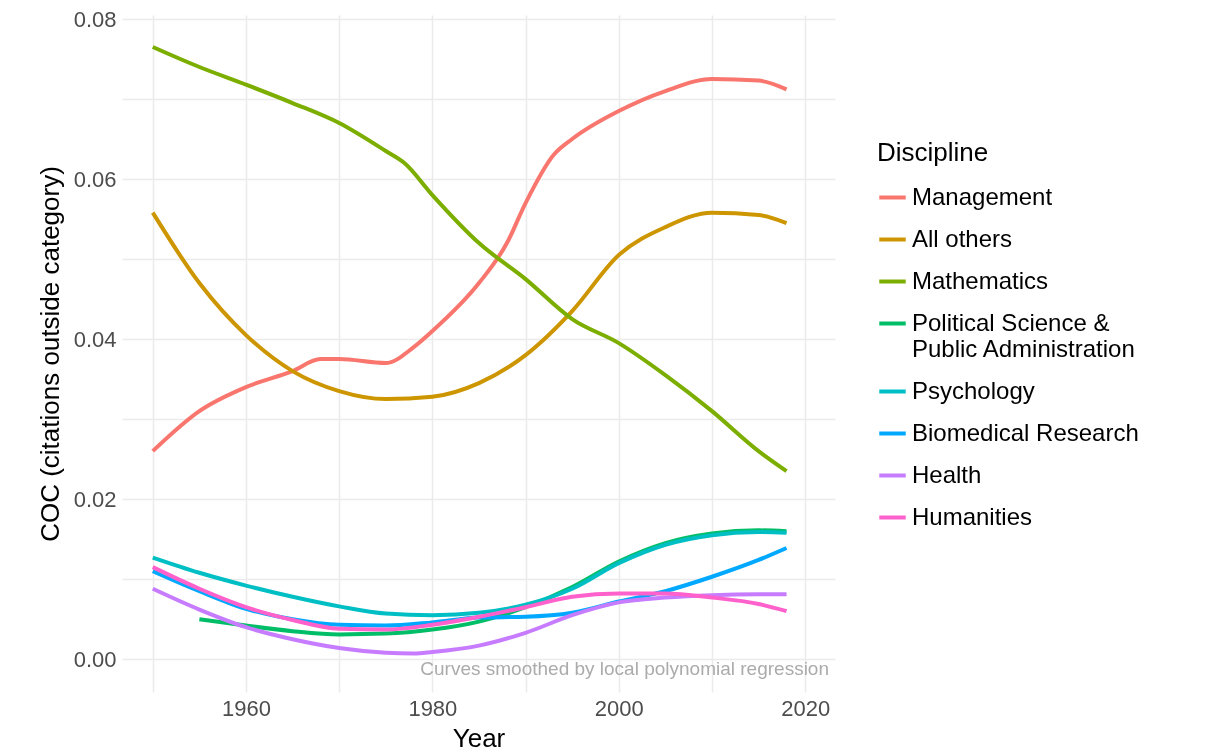 This screenshot has height=750, width=1223. Describe the element at coordinates (982, 196) in the screenshot. I see `legend-label: Management` at that location.